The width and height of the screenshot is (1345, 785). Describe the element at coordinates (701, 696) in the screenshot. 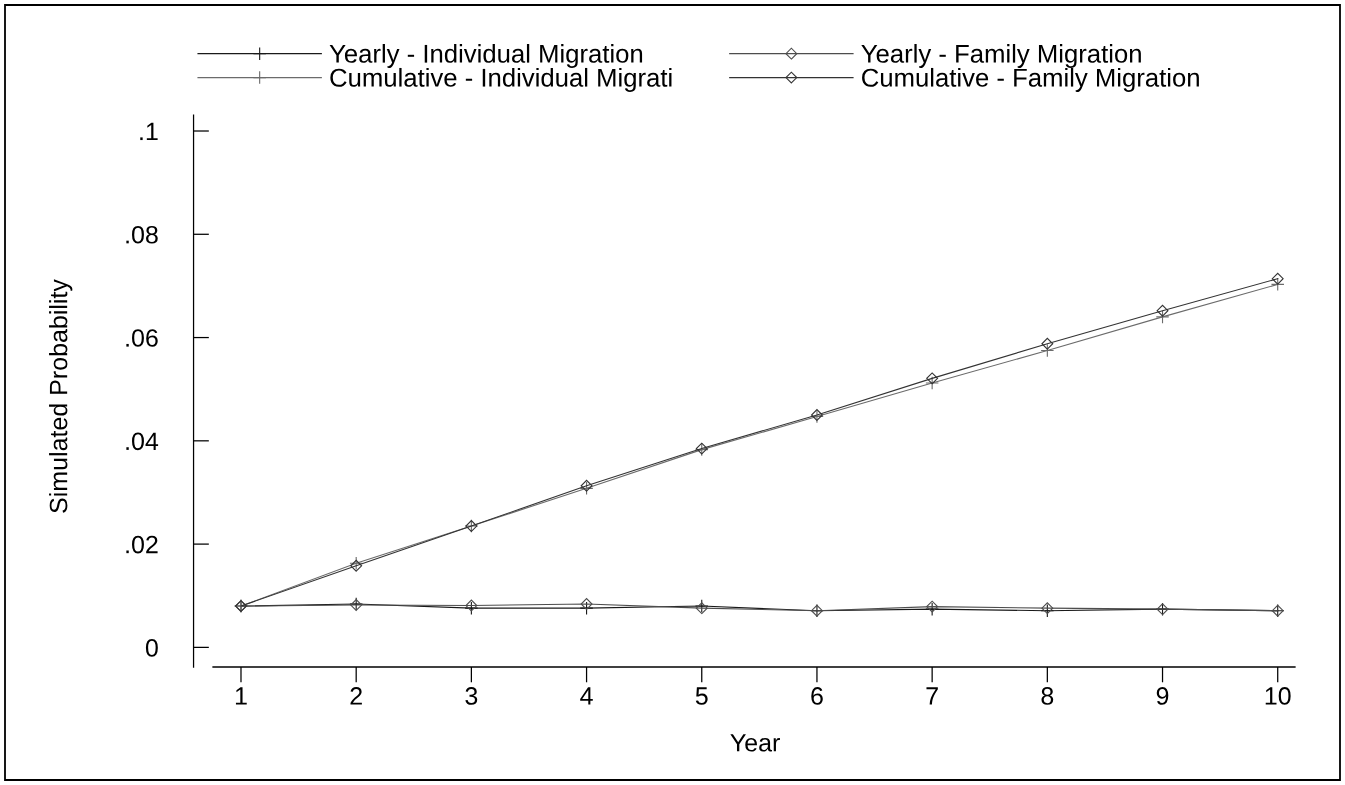

I see `x-tick-label: 5` at that location.